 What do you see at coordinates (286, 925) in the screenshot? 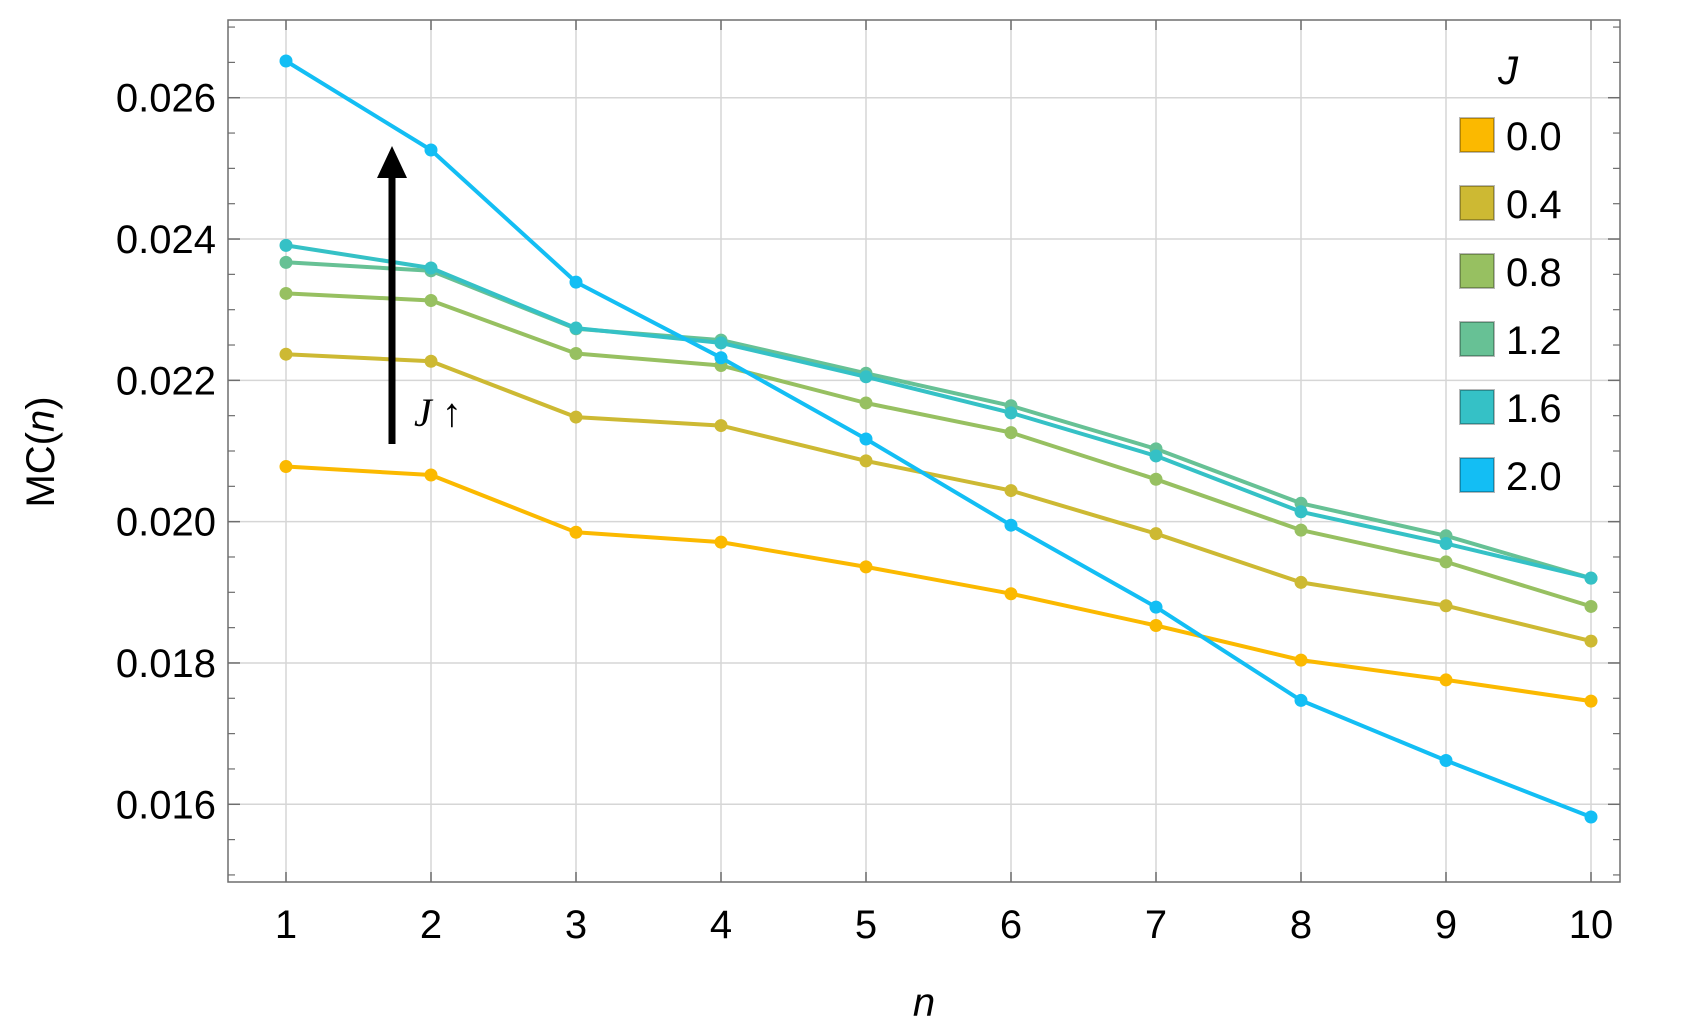
I see `x-tick-label: 1` at bounding box center [286, 925].